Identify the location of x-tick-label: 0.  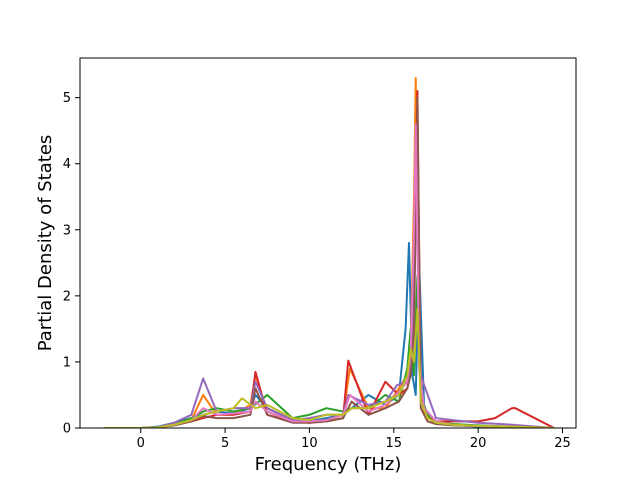
(141, 443).